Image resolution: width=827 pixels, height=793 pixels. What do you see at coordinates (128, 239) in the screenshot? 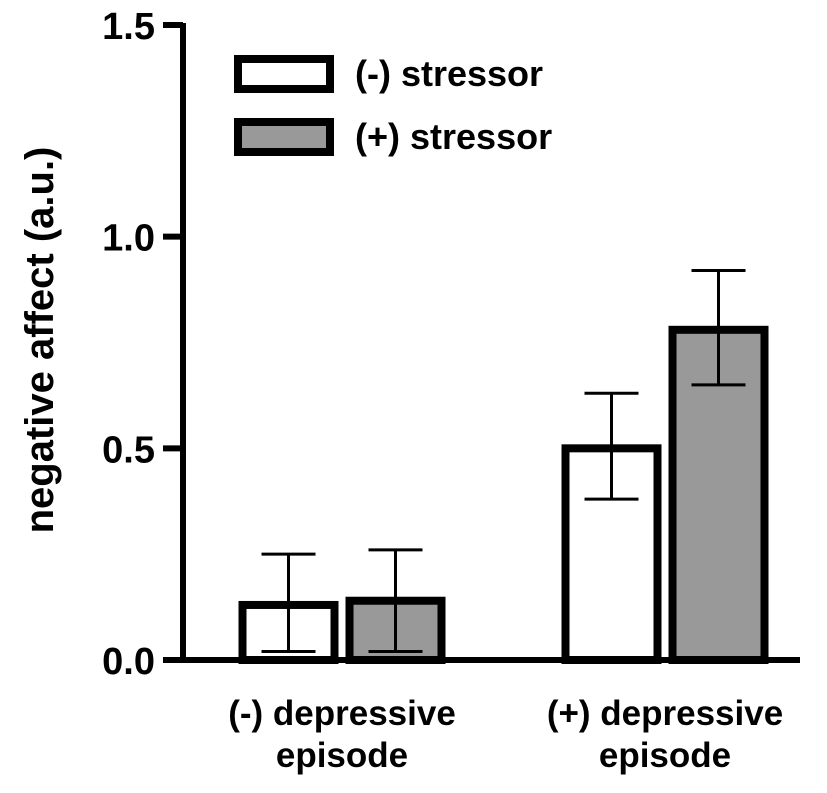
I see `y-tick-label: 1.0` at bounding box center [128, 239].